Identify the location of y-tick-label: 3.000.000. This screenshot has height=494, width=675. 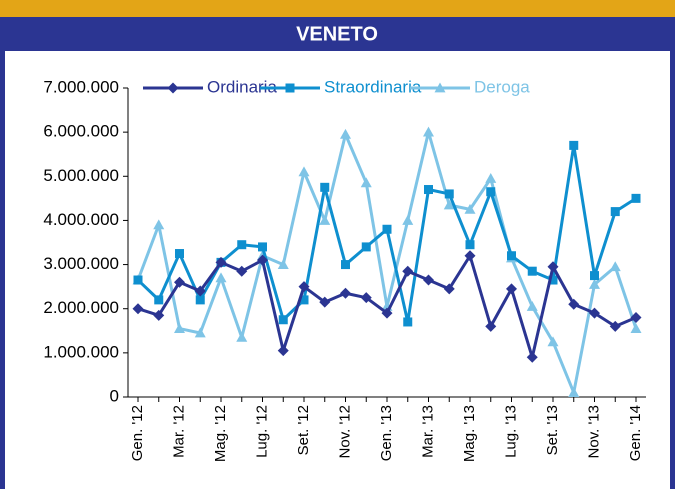
(81, 263).